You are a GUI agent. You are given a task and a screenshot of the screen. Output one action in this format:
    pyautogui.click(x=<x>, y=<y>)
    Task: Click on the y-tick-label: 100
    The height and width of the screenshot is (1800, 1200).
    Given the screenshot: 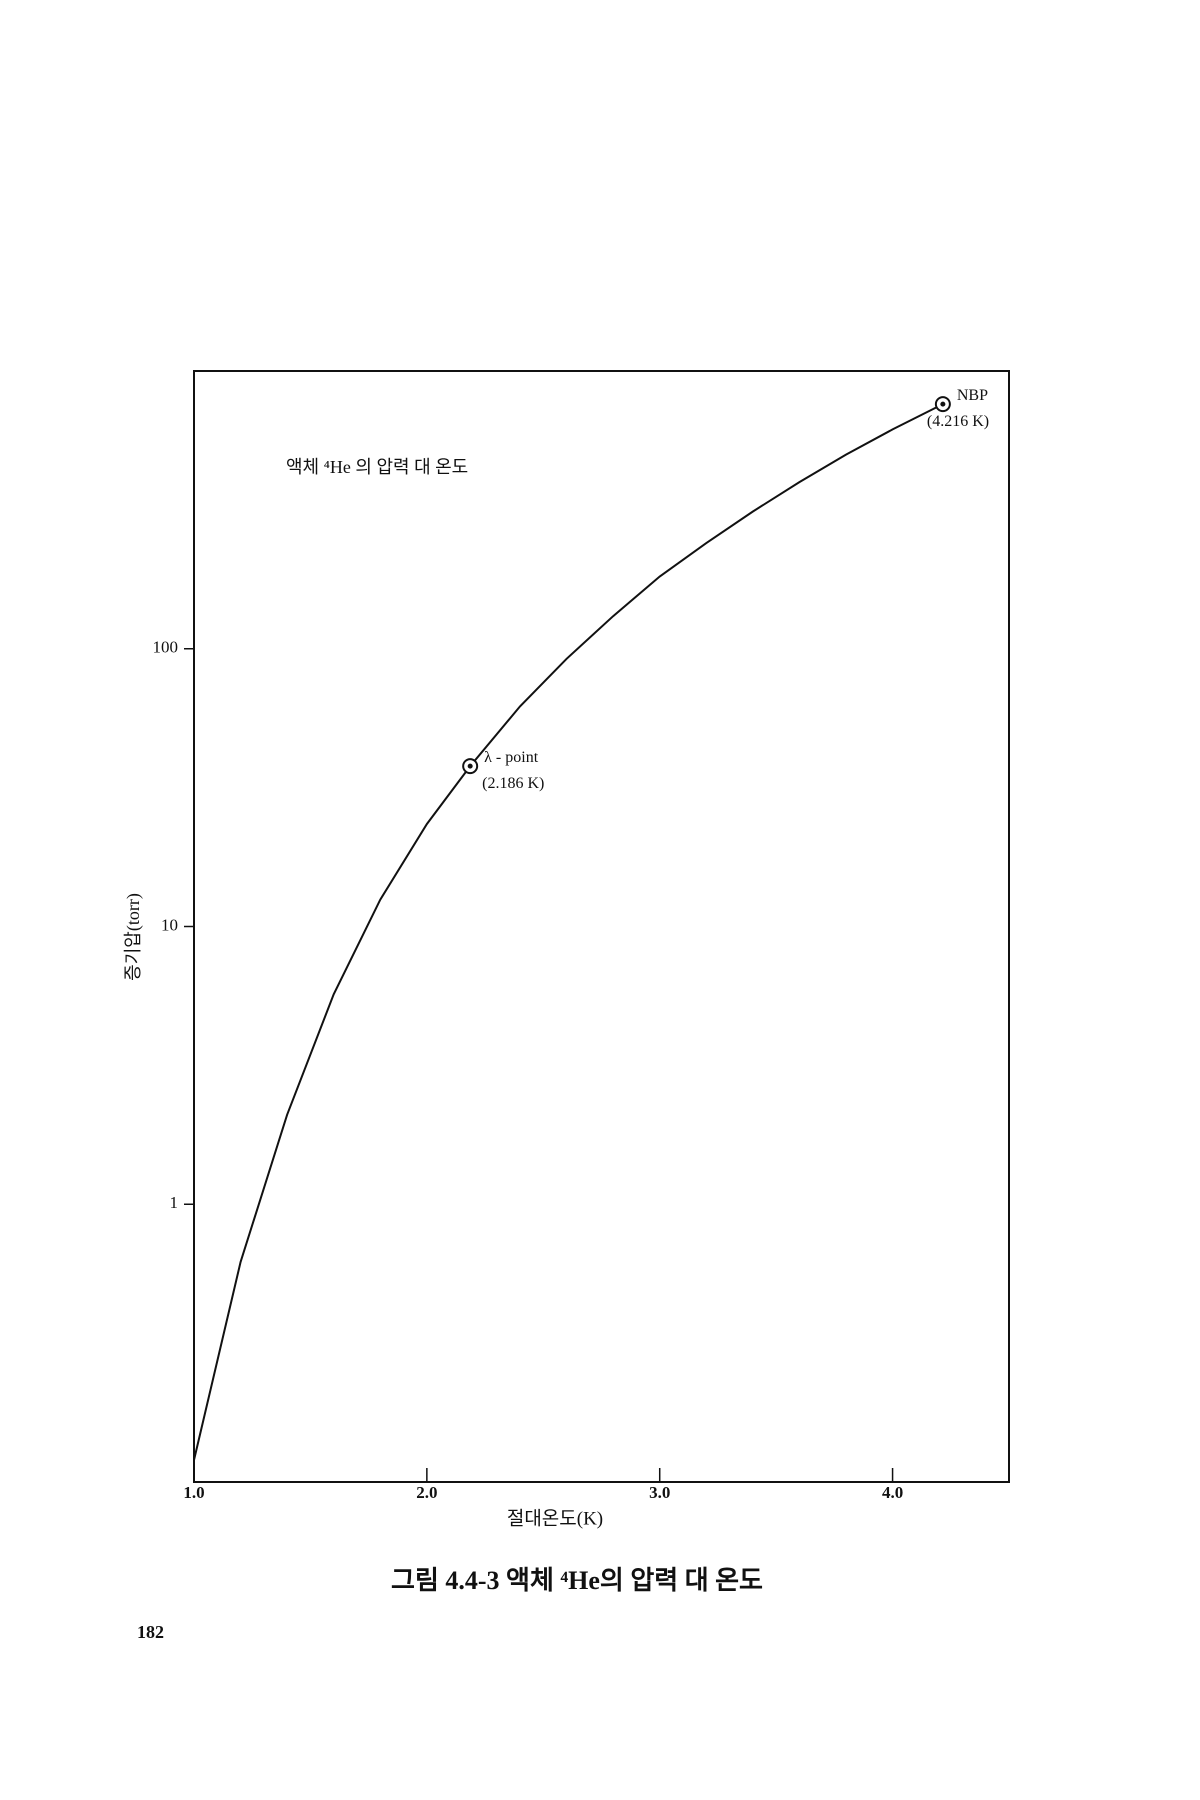 What is the action you would take?
    pyautogui.click(x=166, y=647)
    